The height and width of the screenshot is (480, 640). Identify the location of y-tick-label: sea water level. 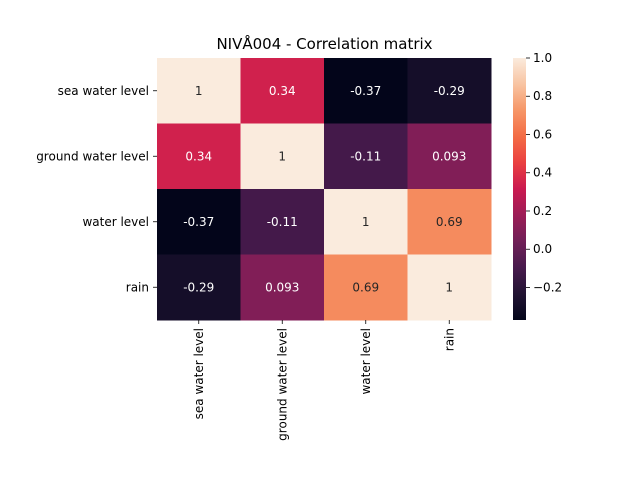
(103, 91).